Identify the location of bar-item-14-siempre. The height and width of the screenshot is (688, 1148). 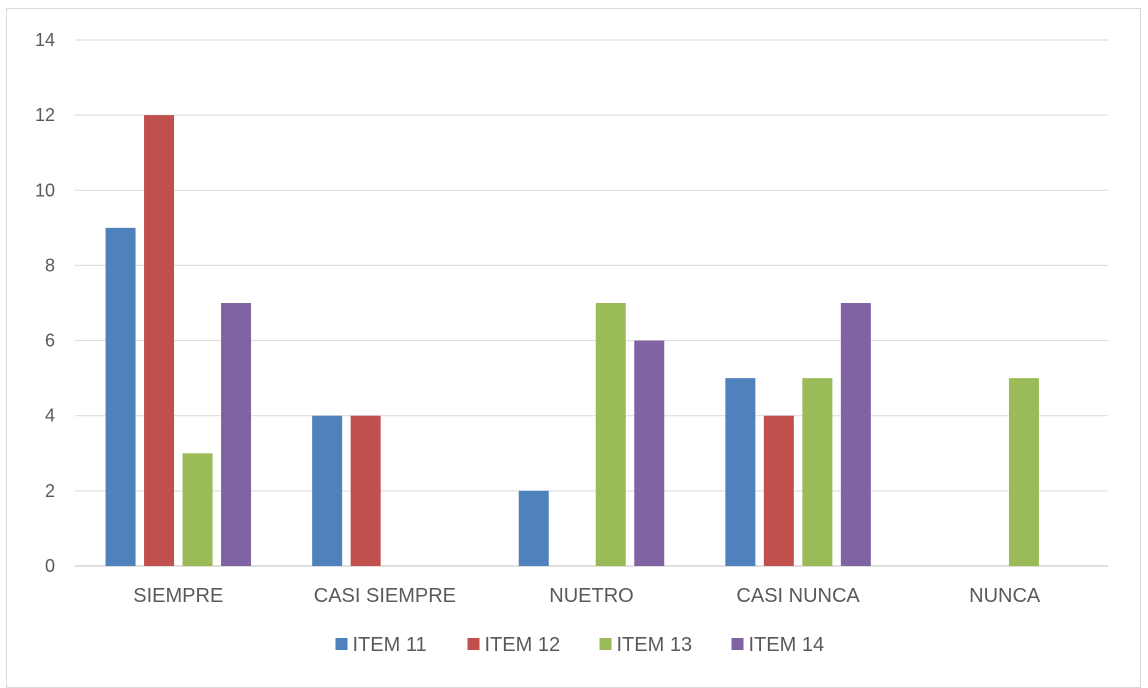
(236, 434).